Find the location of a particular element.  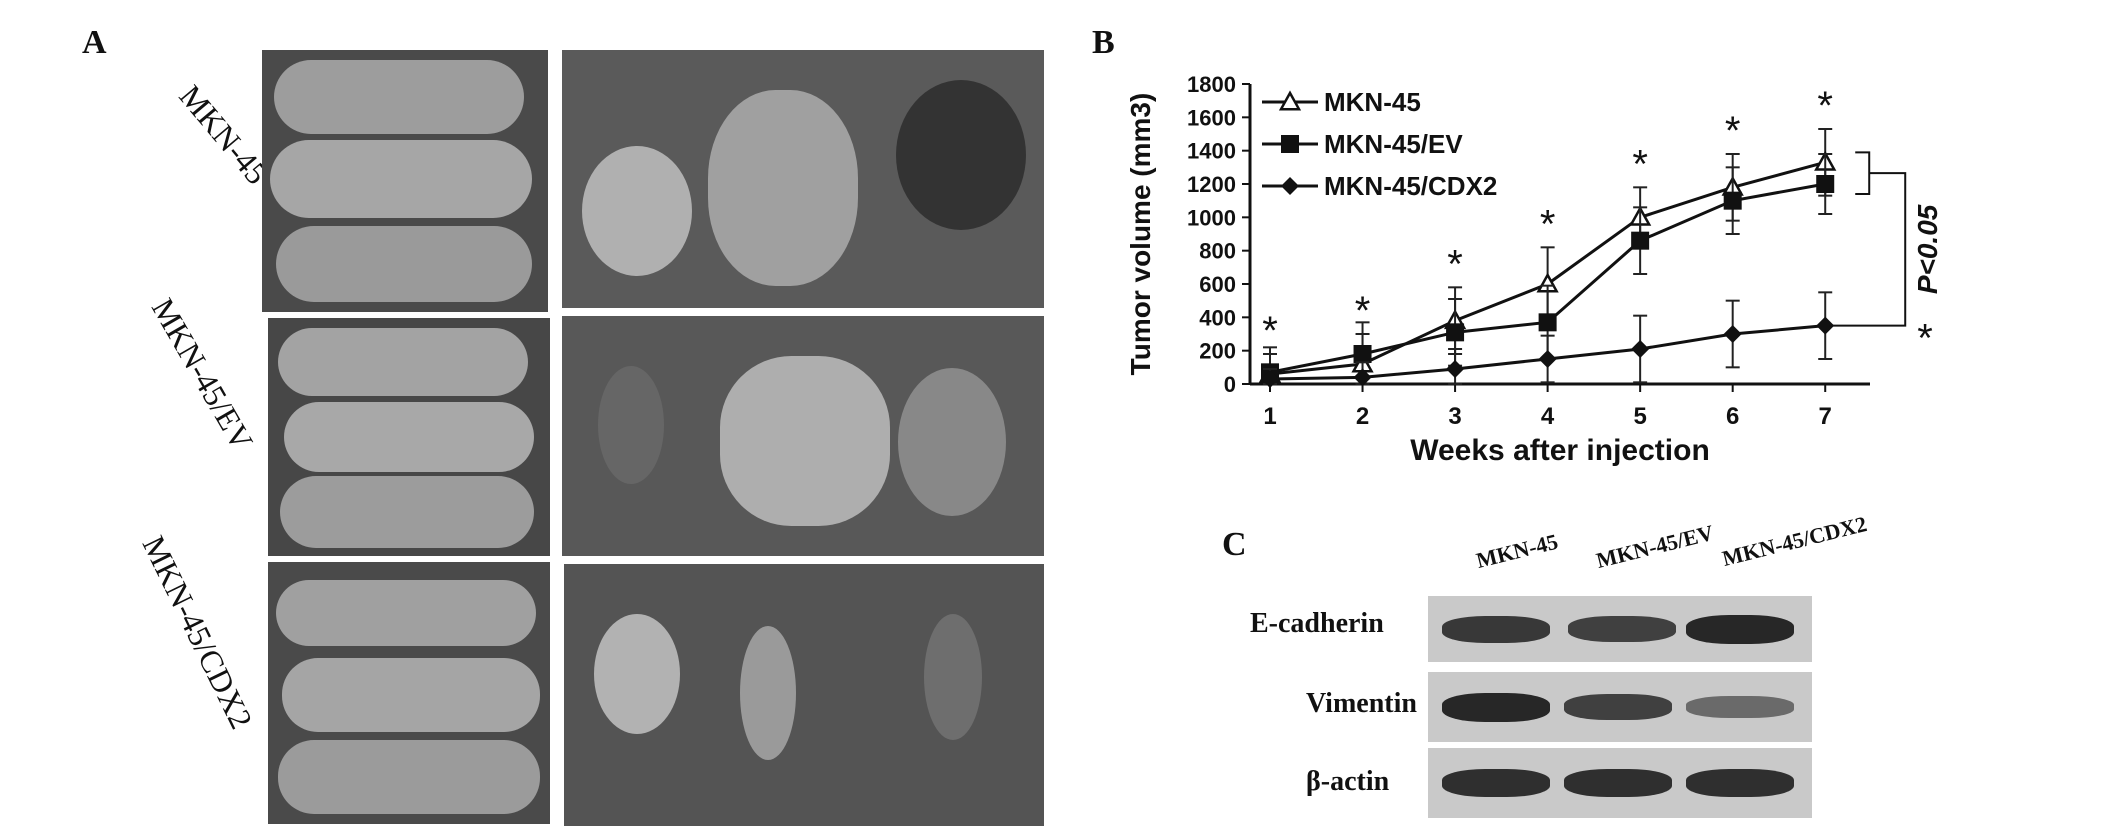

row-label-vimentin: Vimentin is located at coordinates (1361, 703).